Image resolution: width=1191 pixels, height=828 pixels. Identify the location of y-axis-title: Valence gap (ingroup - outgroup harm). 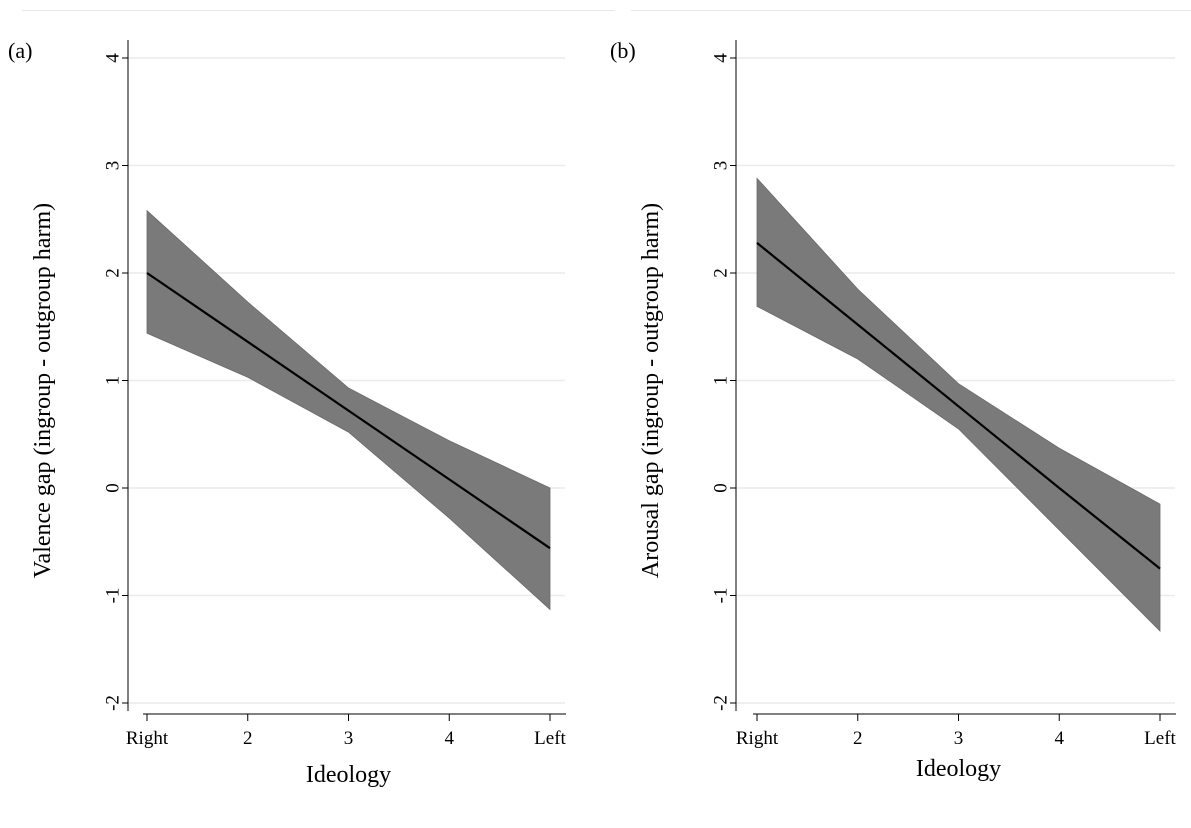
(43, 390).